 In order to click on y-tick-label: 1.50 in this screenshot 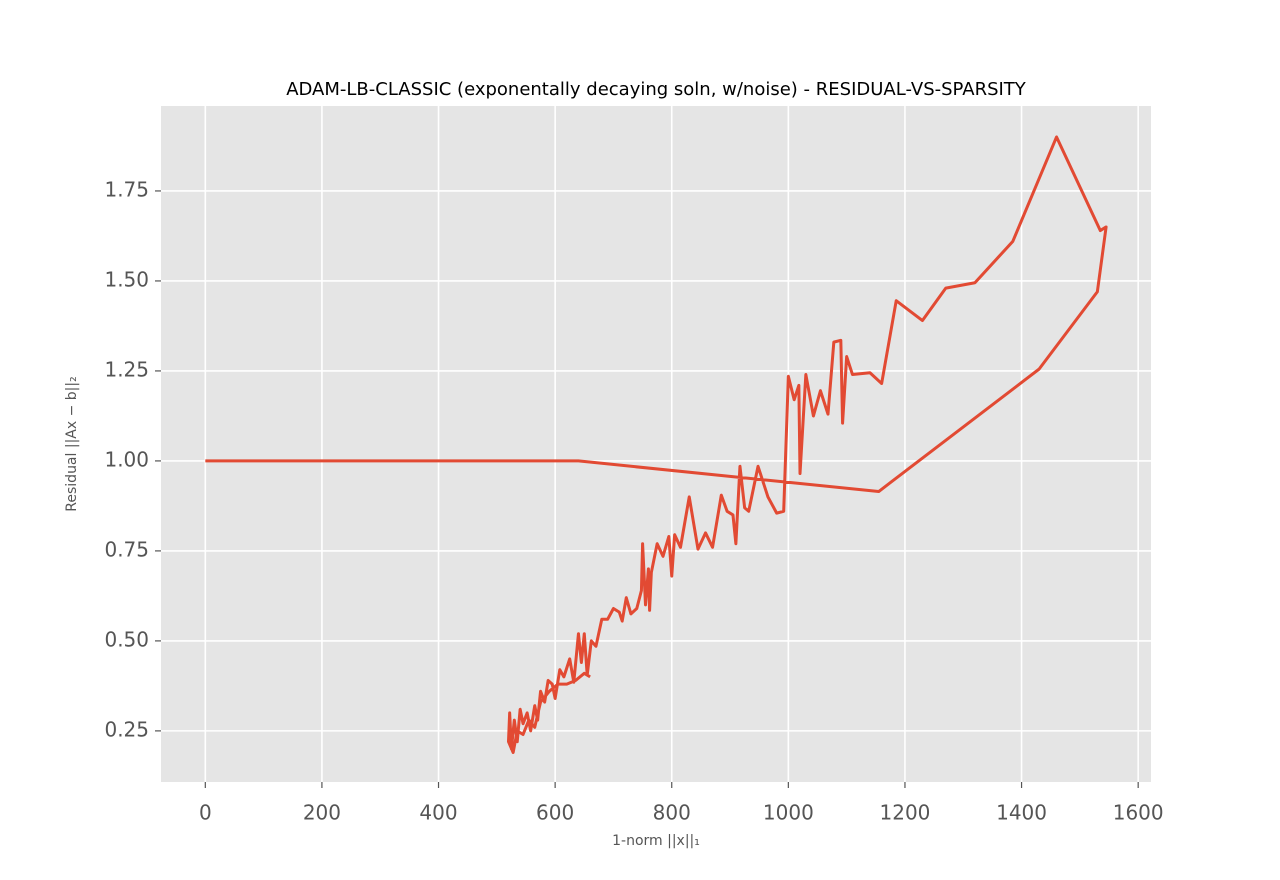, I will do `click(126, 279)`.